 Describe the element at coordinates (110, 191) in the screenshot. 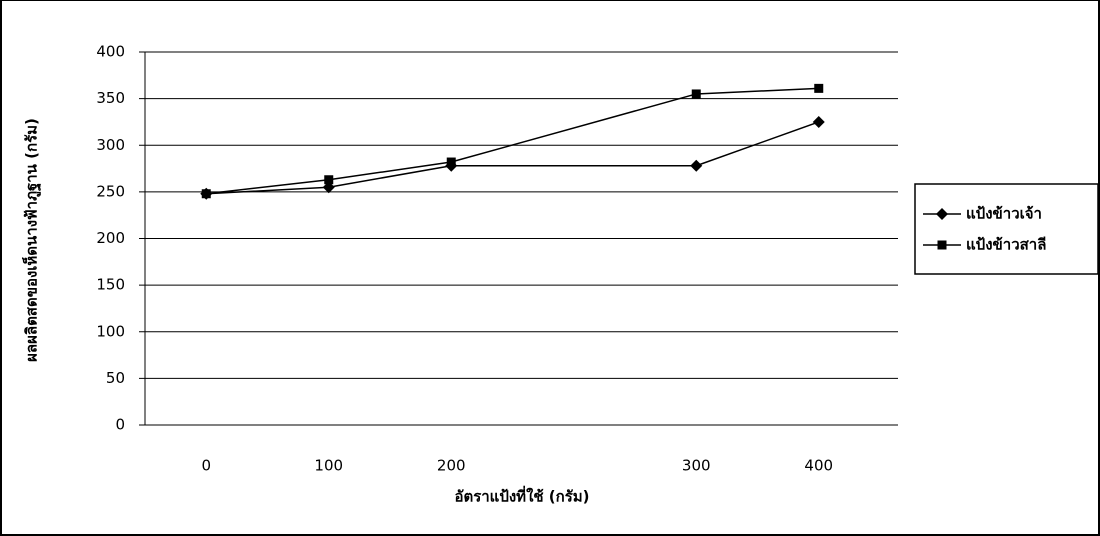

I see `y-tick-label: 250` at that location.